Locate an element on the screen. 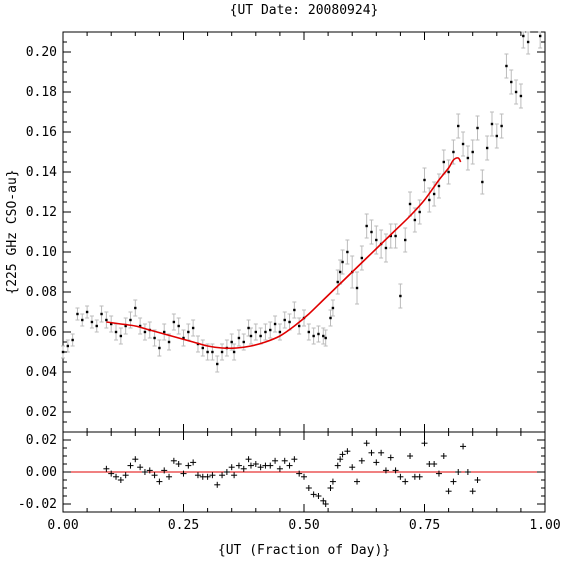 The height and width of the screenshot is (579, 574). y-tick-label-3: 0.08 is located at coordinates (41, 292).